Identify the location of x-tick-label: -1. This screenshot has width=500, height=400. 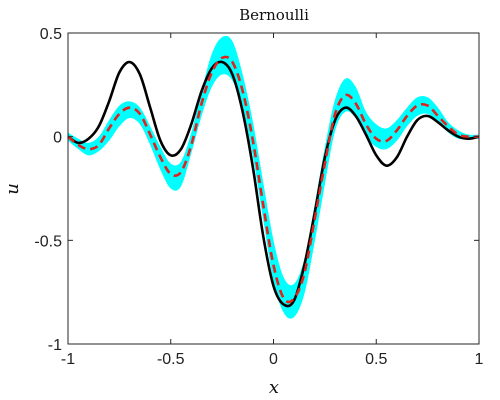
(68, 359).